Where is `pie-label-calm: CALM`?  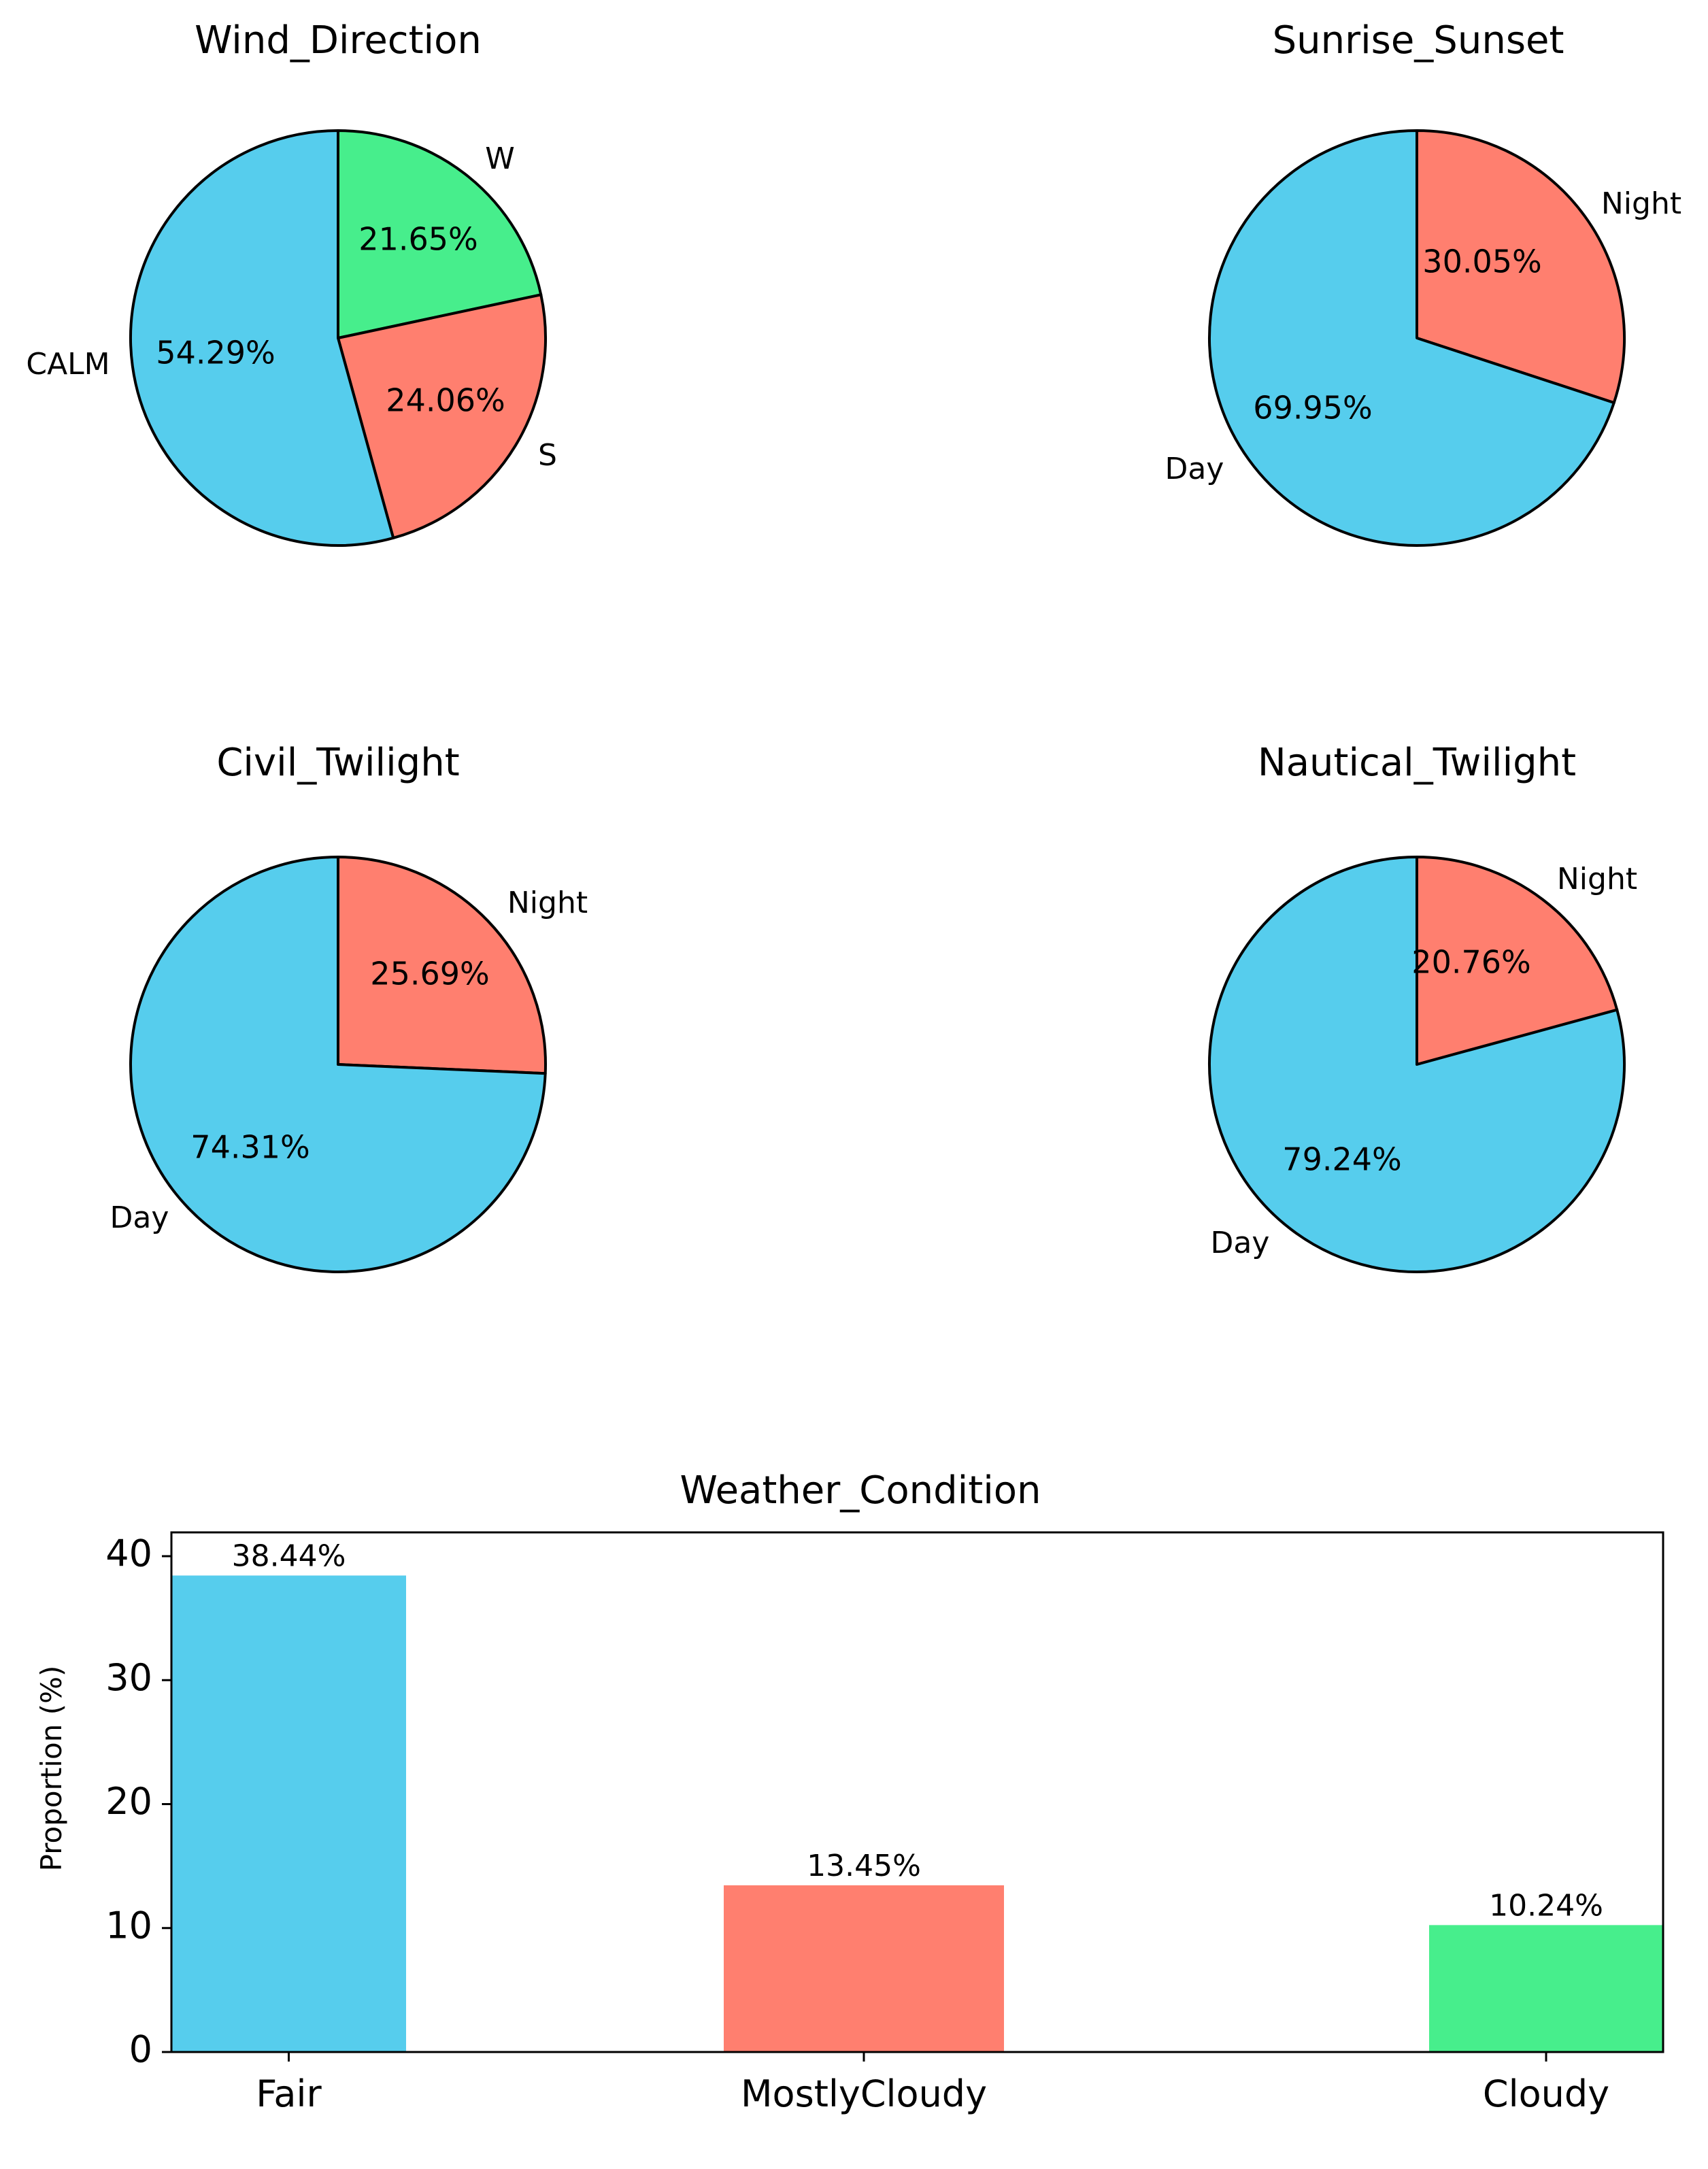
pie-label-calm: CALM is located at coordinates (68, 365).